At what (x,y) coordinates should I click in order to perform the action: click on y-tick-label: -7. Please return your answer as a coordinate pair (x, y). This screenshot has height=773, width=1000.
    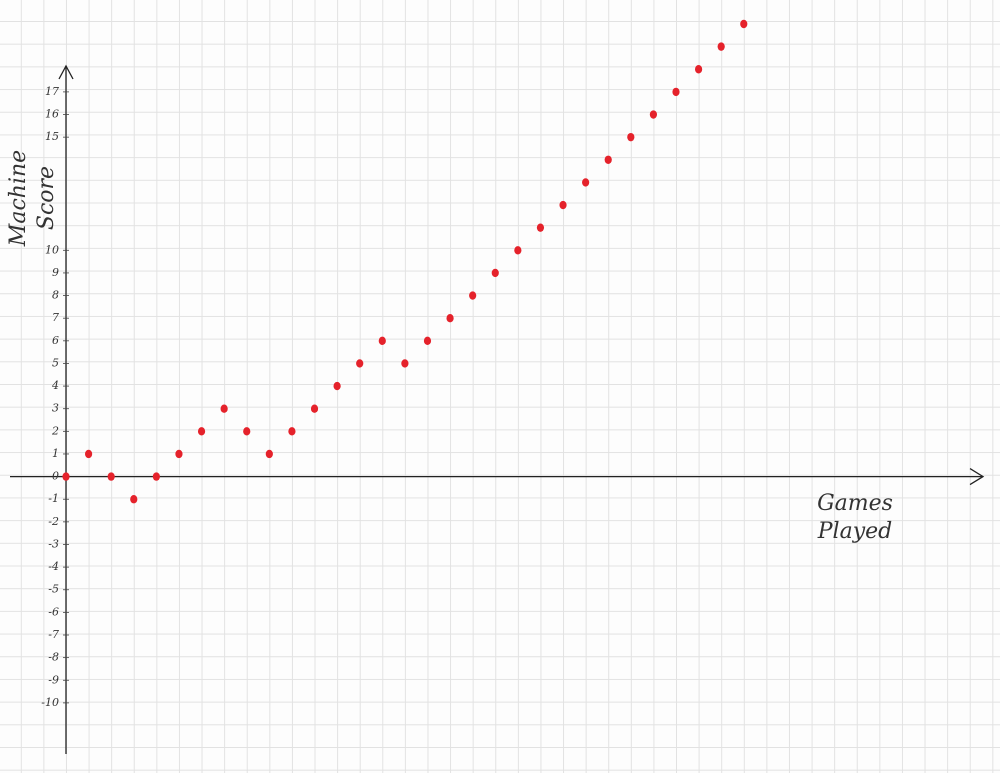
    Looking at the image, I should click on (53, 634).